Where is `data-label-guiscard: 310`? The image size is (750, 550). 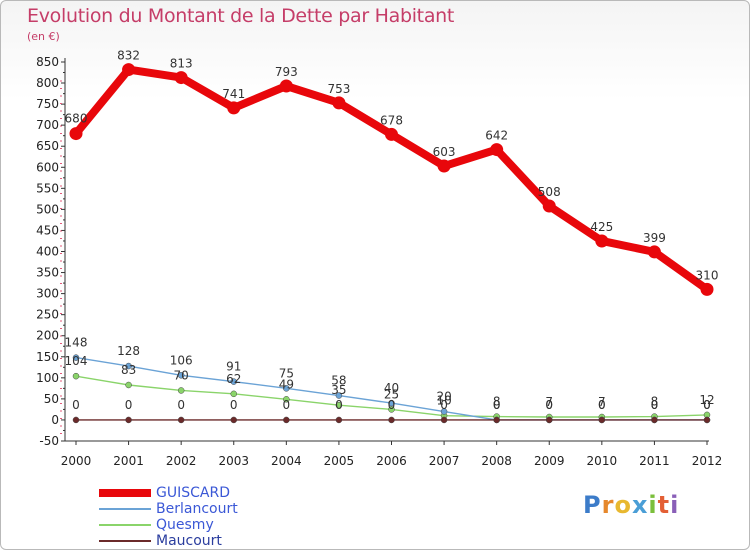
data-label-guiscard: 310 is located at coordinates (707, 275).